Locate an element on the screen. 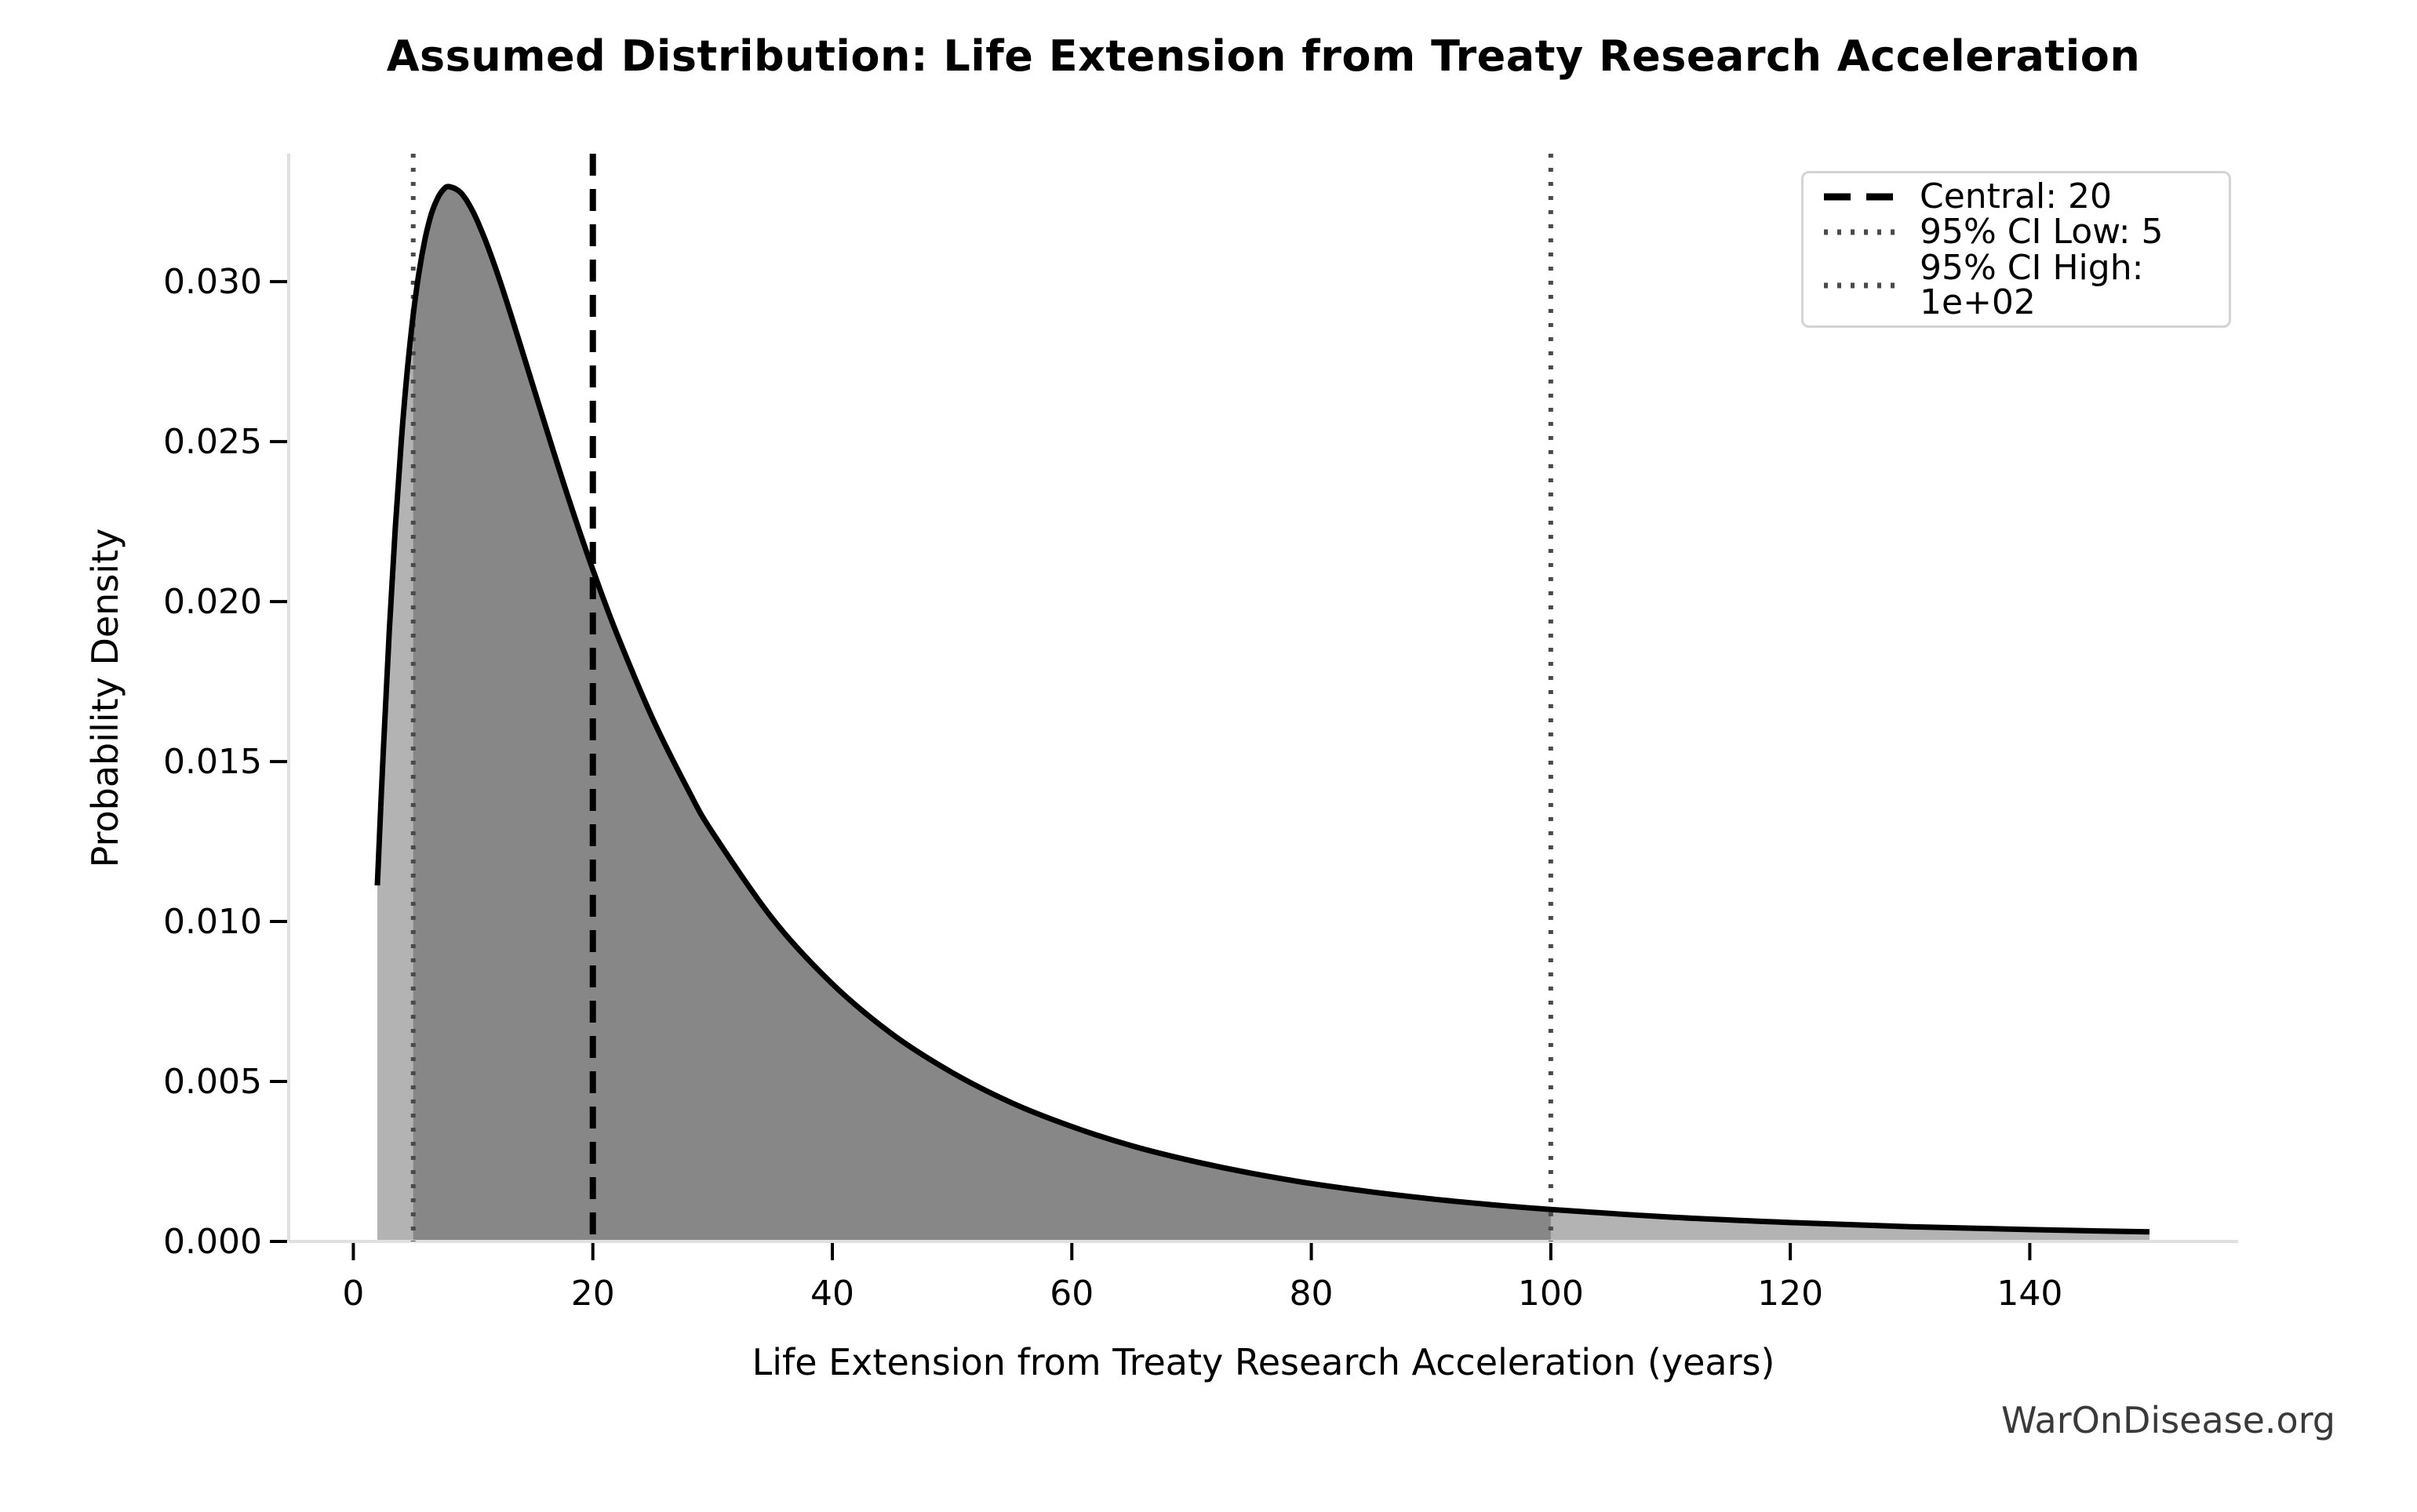  x-tick-label: 120 is located at coordinates (1790, 1294).